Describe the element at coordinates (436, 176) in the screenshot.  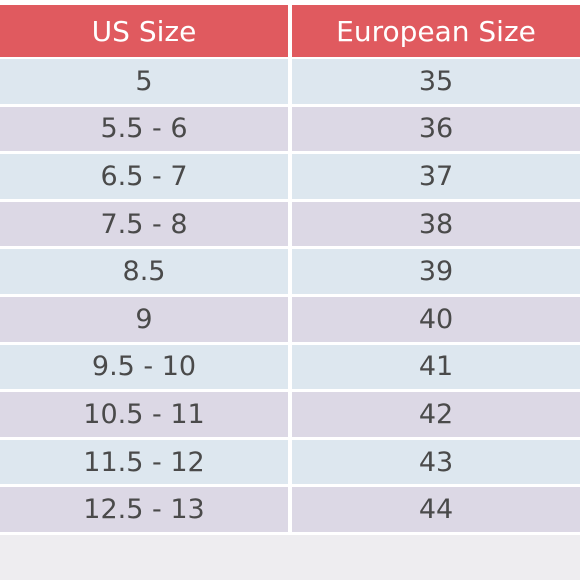
I see `table-cell: 37` at that location.